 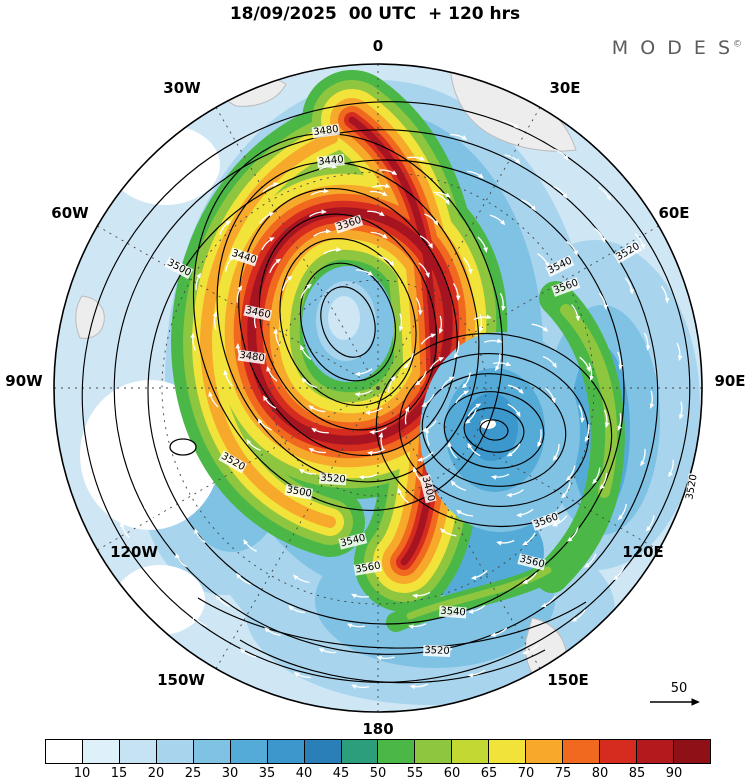 I want to click on east-green-band, so click(x=505, y=456).